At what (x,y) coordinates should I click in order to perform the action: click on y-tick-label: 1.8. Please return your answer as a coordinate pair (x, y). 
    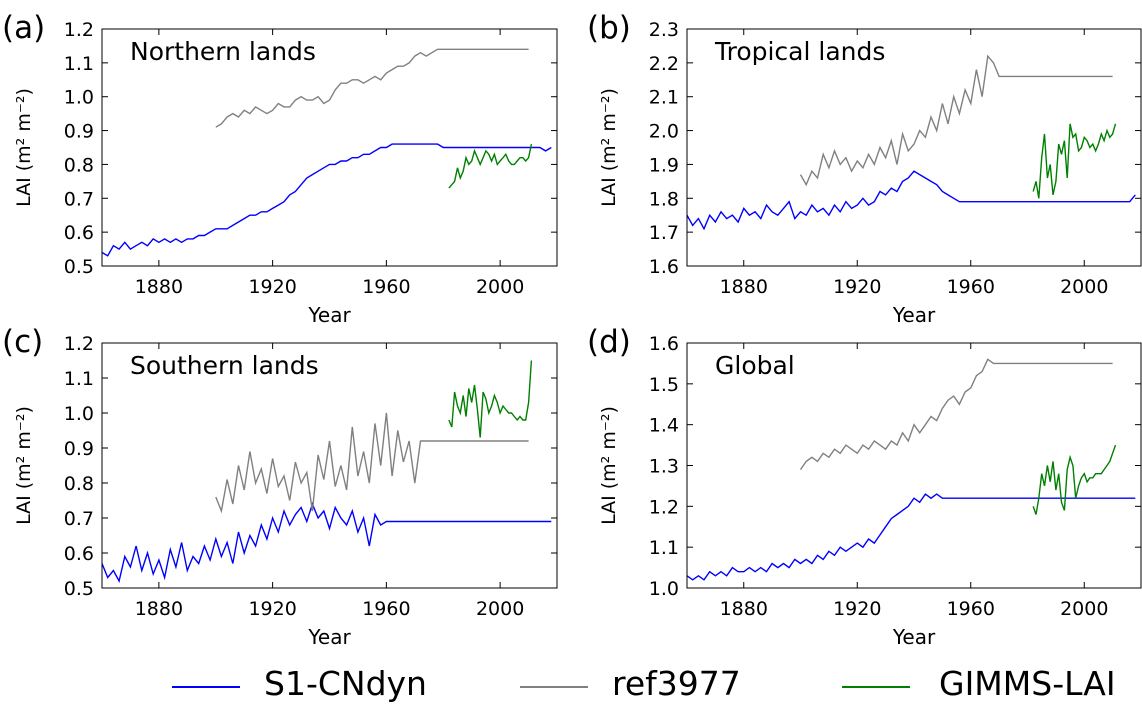
    Looking at the image, I should click on (664, 199).